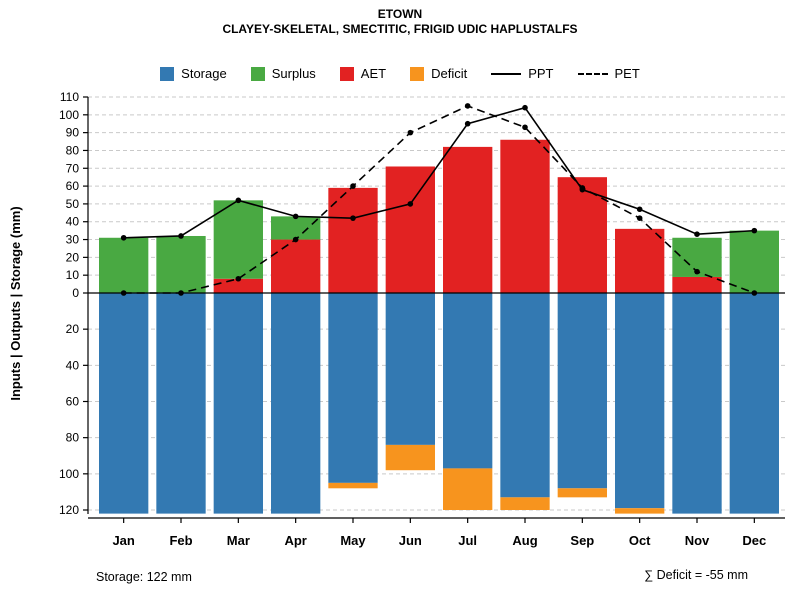 This screenshot has height=600, width=800. I want to click on deficit-annotation: ∑ Deficit = -55 mm, so click(696, 575).